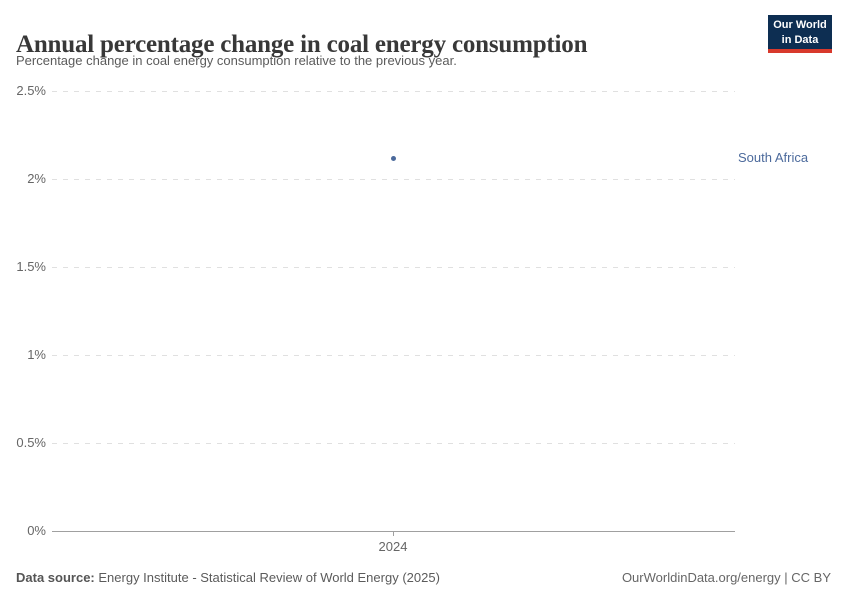  I want to click on owid-logo: Our World in Data, so click(800, 34).